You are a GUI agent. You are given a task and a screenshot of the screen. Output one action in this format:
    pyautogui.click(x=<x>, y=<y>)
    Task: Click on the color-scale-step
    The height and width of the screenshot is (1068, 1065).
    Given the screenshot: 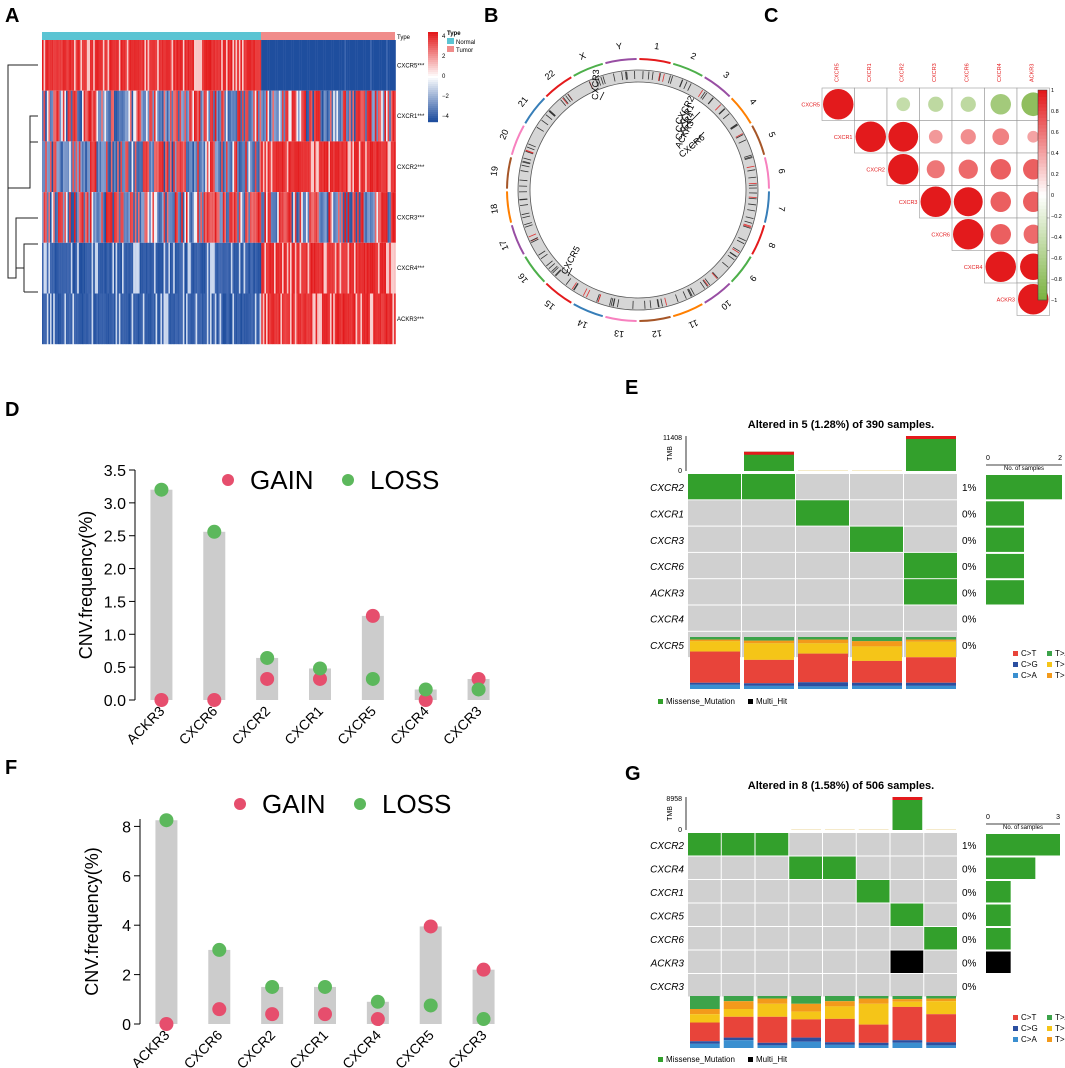 What is the action you would take?
    pyautogui.click(x=433, y=99)
    